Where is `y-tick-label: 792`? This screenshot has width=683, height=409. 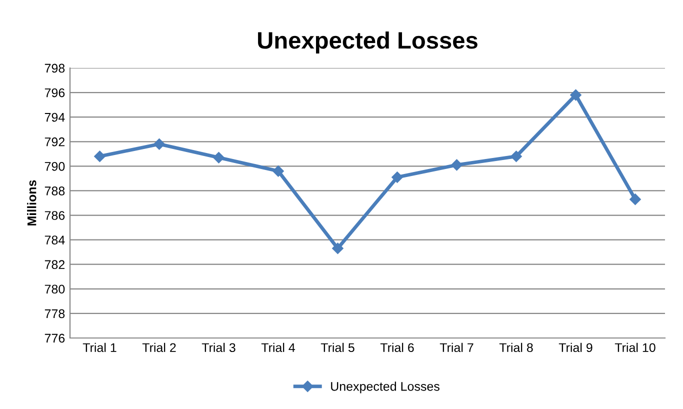
y-tick-label: 792 is located at coordinates (54, 141).